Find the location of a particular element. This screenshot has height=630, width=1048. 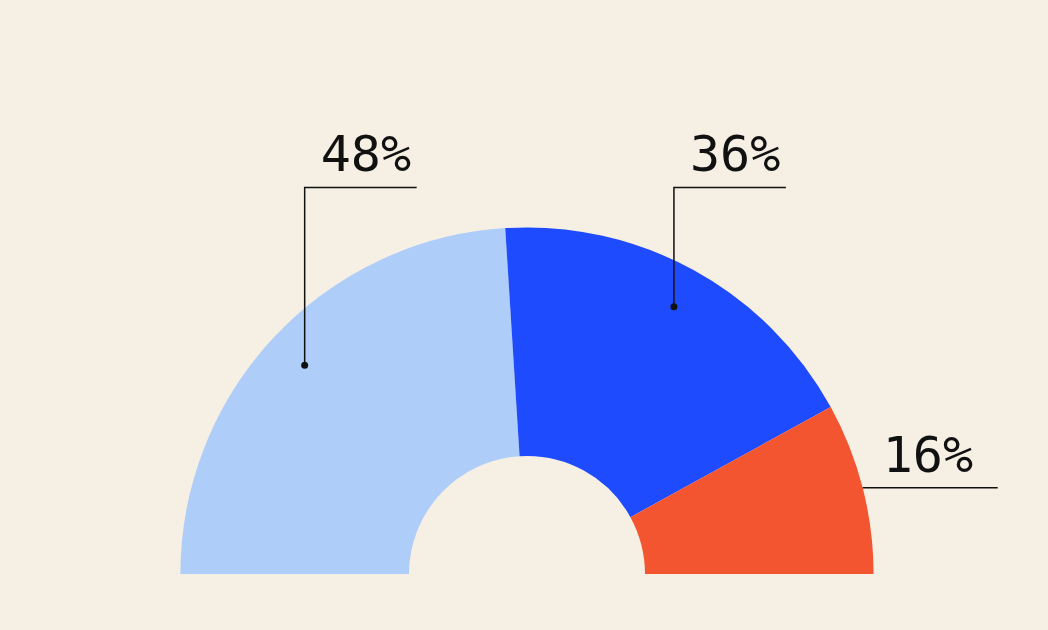

data-label: 36% is located at coordinates (735, 154).